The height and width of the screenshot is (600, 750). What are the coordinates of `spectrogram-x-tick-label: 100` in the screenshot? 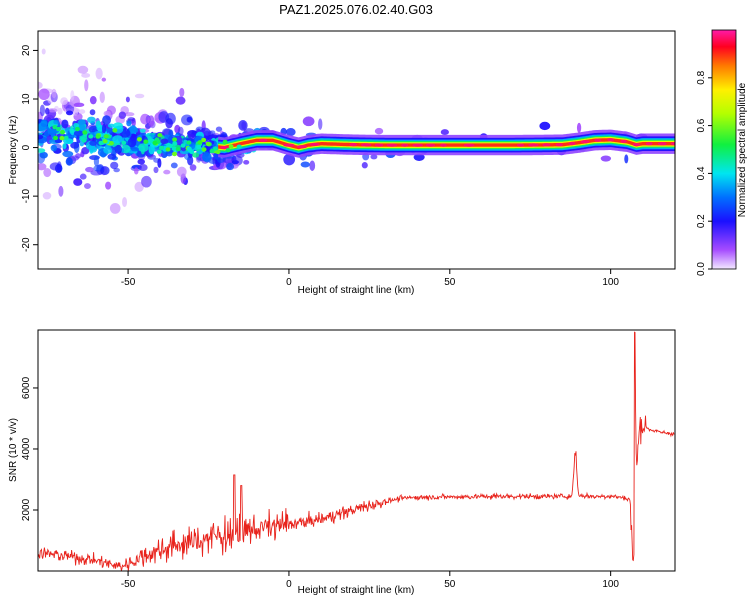 It's located at (610, 282).